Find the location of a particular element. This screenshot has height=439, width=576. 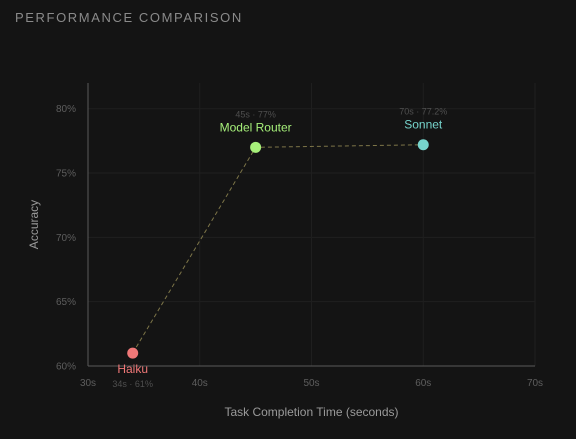

sonnet-value-label: 70s · 77.2% is located at coordinates (423, 112).